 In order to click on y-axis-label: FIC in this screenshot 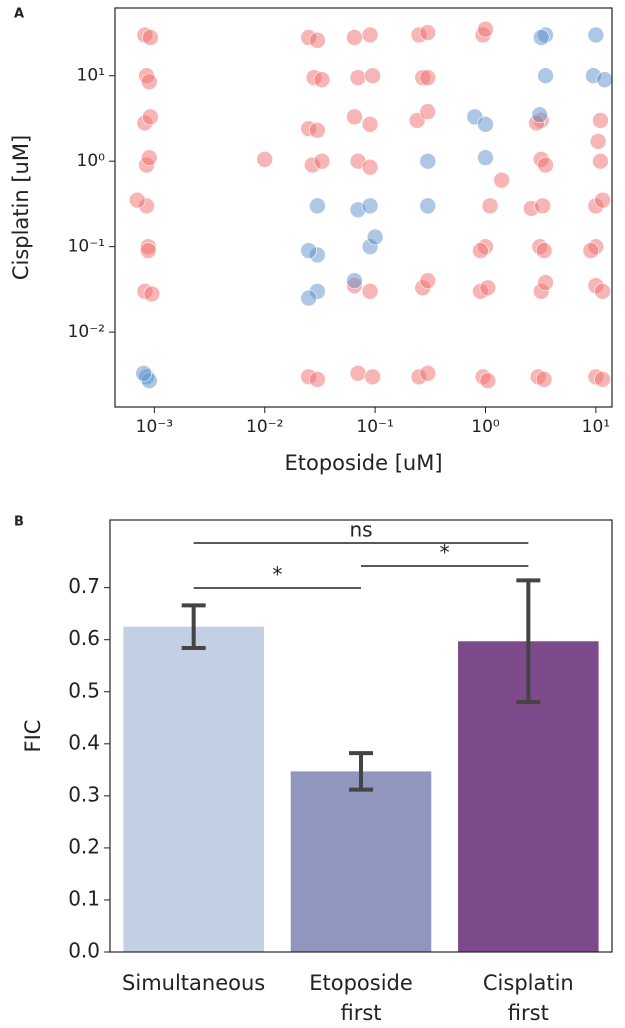, I will do `click(33, 736)`.